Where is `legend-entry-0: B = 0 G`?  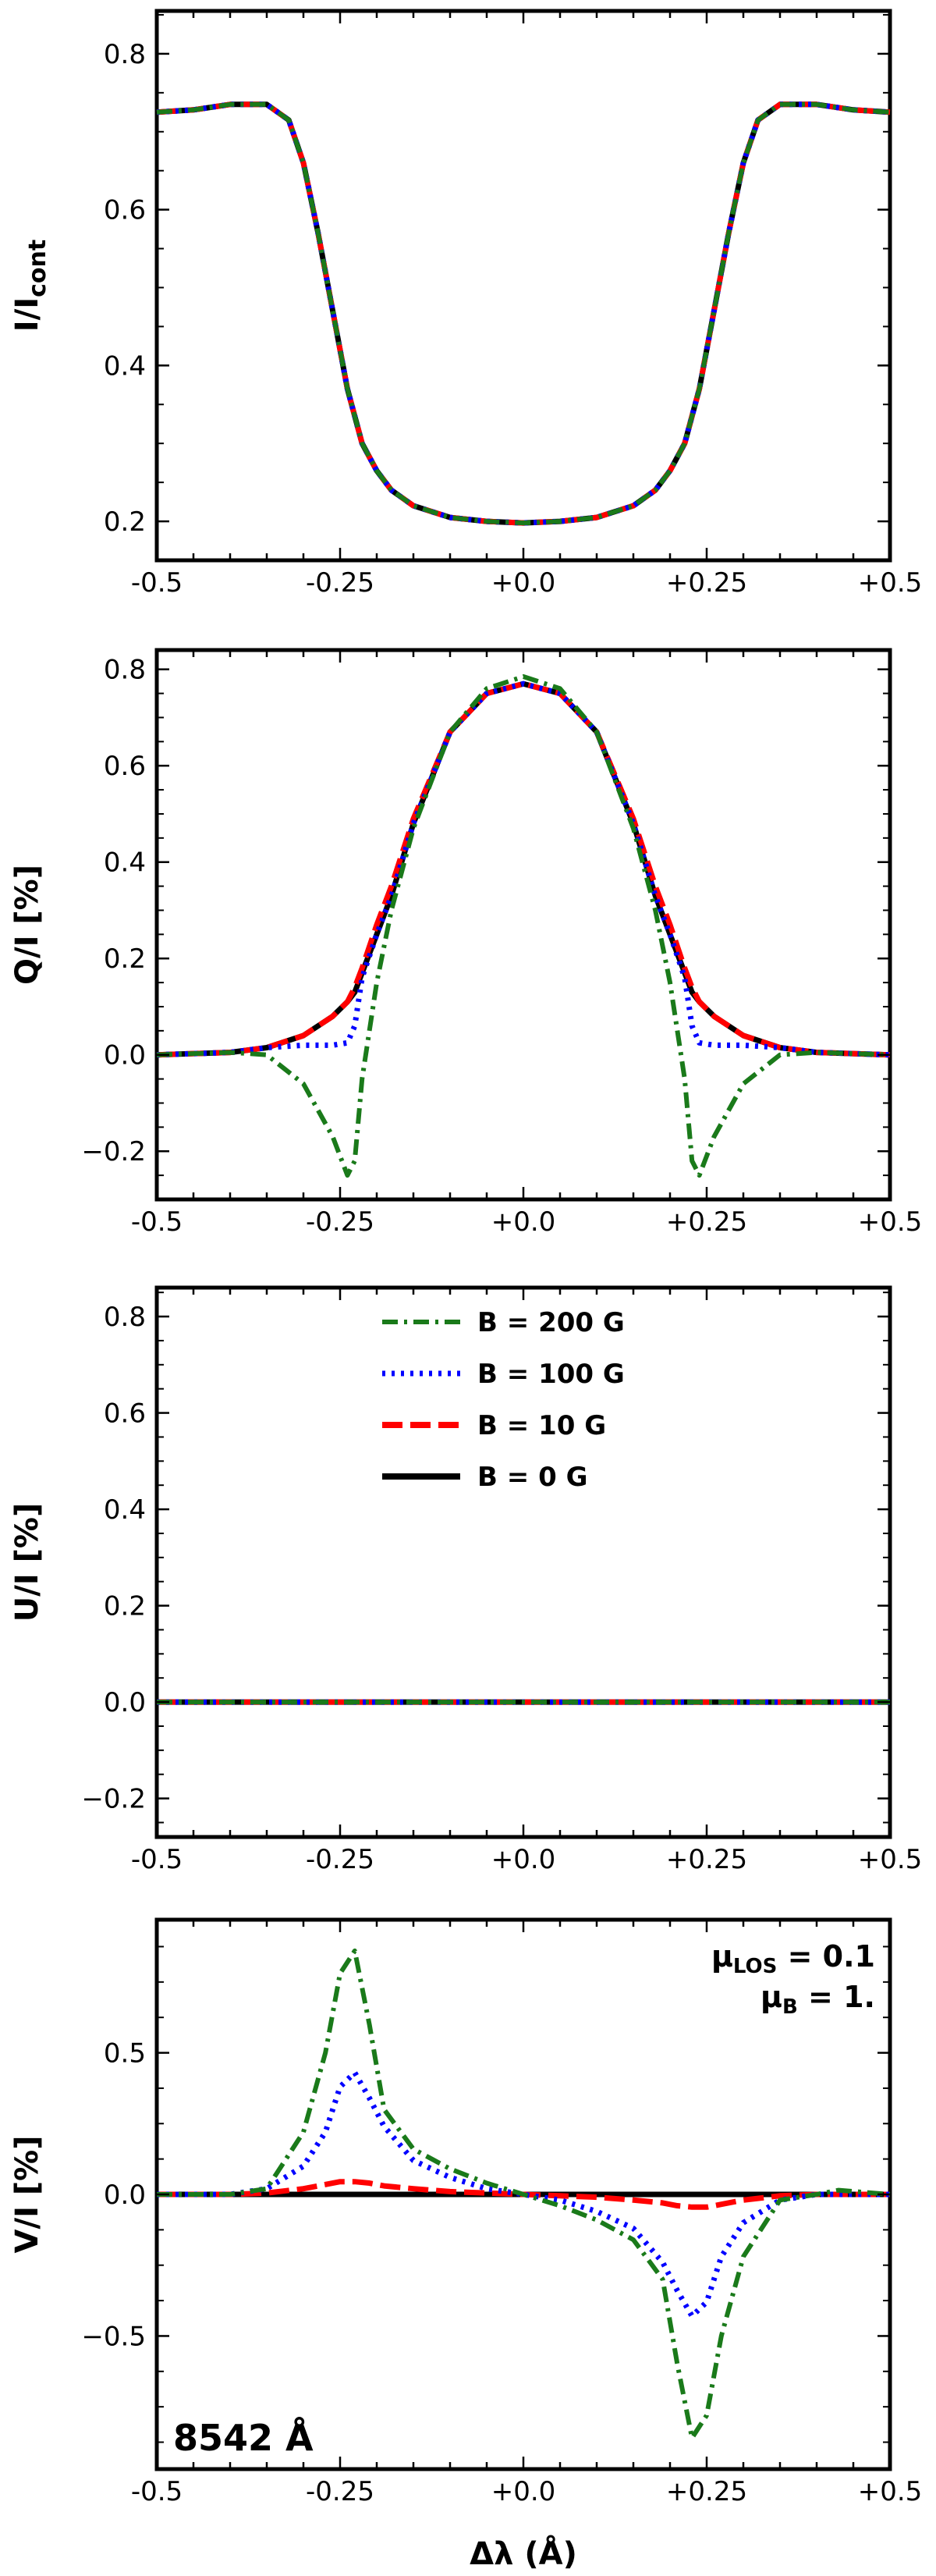
legend-entry-0: B = 0 G is located at coordinates (485, 1477).